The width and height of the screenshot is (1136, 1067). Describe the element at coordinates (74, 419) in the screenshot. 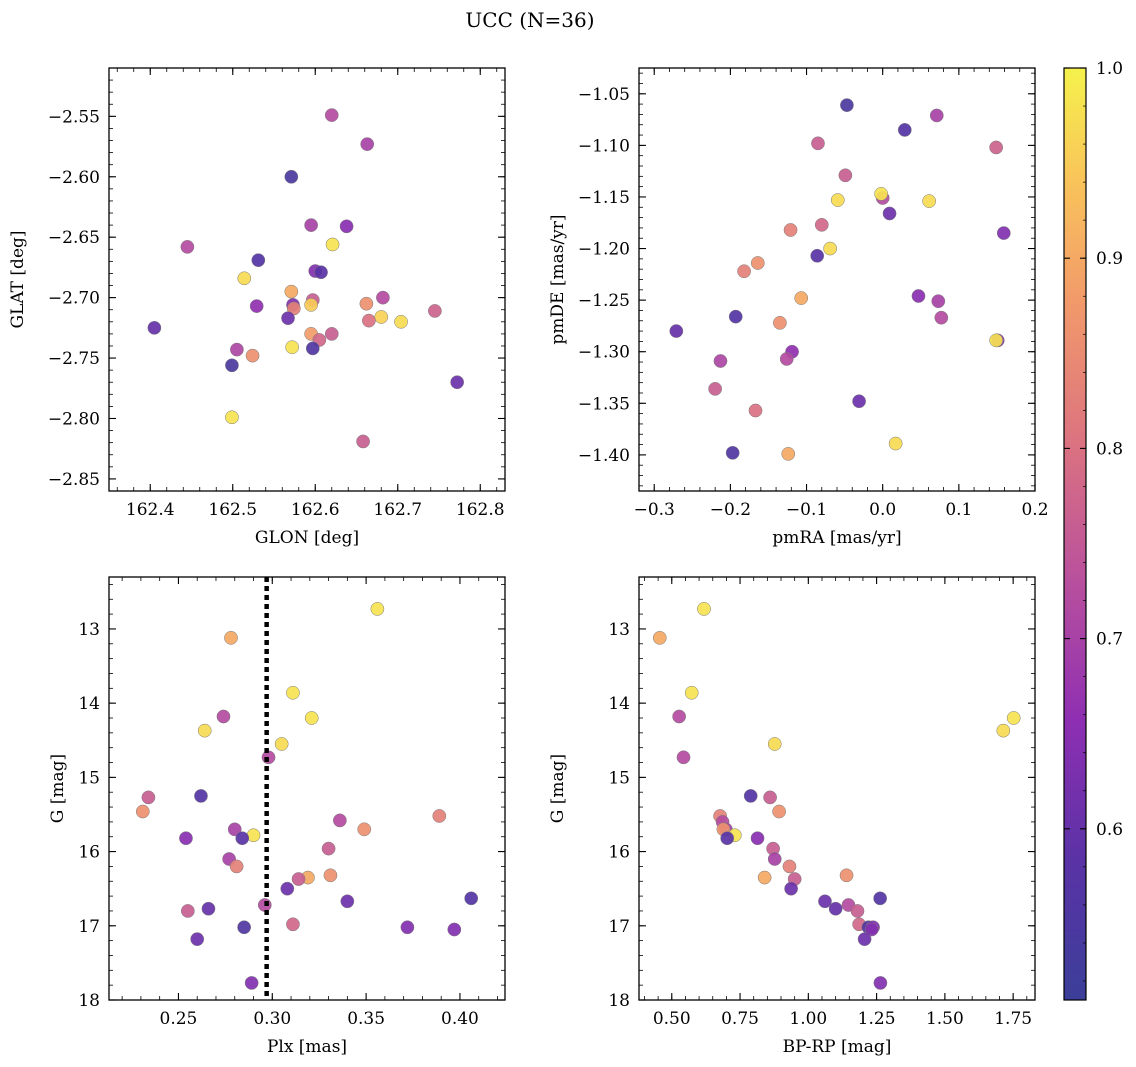

I see `y-tick-label: −2.80` at that location.